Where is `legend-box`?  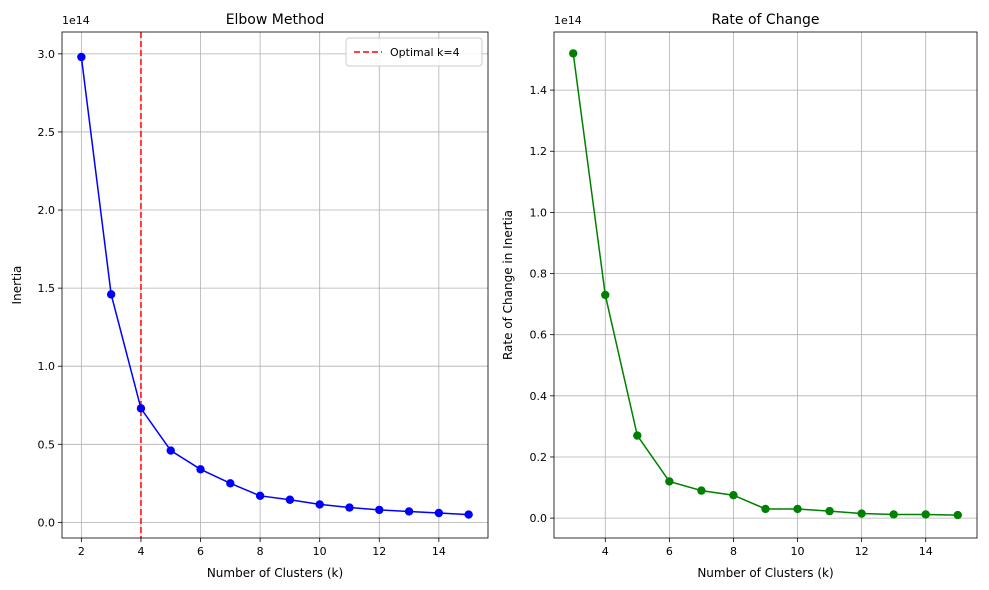 legend-box is located at coordinates (414, 52).